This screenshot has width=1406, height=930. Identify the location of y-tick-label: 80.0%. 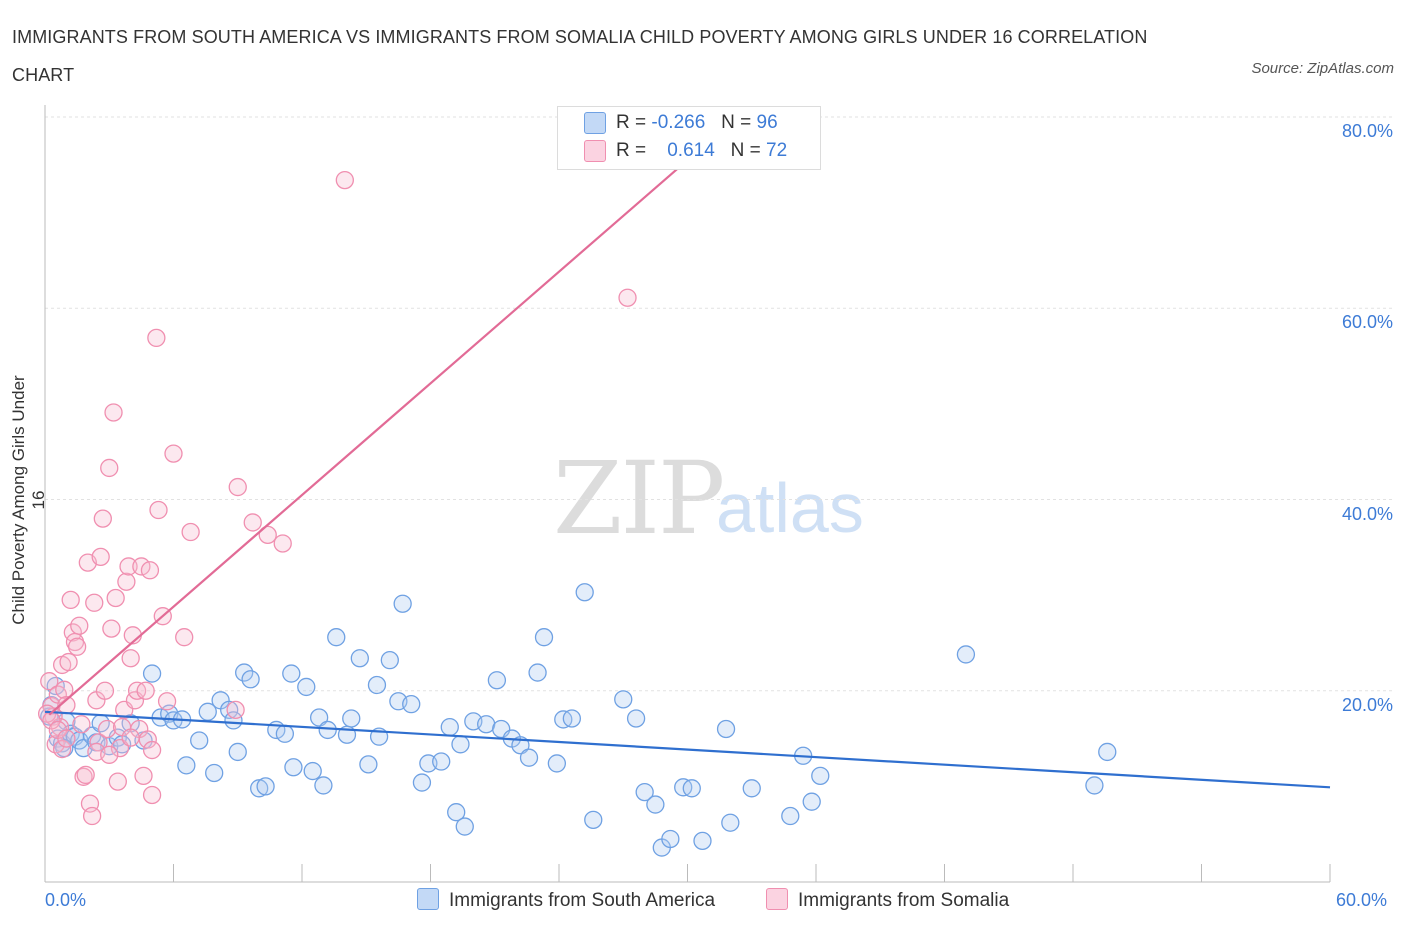
(1367, 131).